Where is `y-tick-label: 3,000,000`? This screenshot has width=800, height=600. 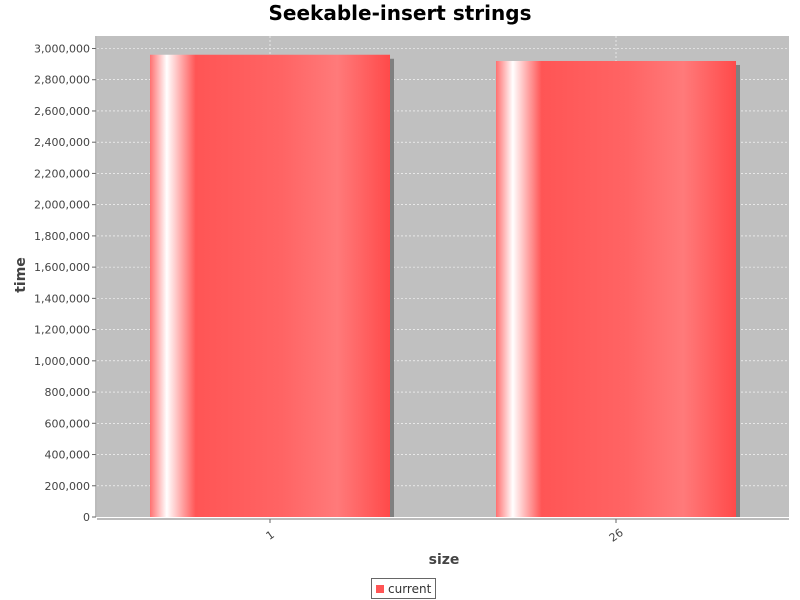 y-tick-label: 3,000,000 is located at coordinates (62, 48).